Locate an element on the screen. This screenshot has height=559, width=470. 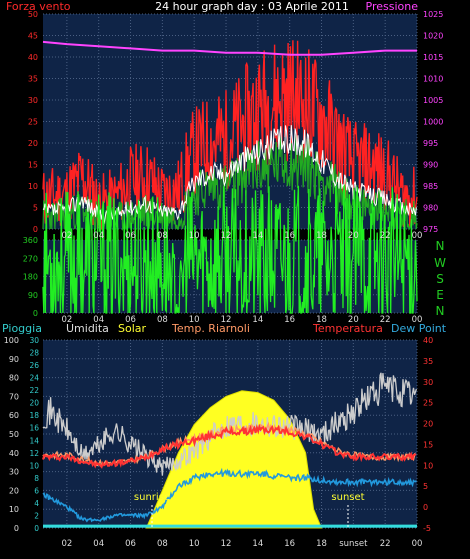
p3-rain-tick-12: 24 is located at coordinates (34, 378).